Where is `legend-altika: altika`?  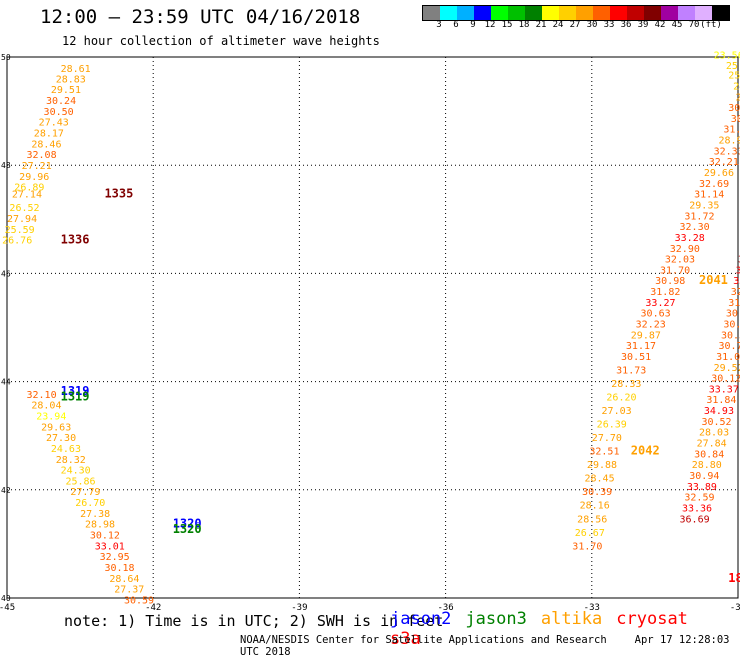
legend-altika: altika is located at coordinates (571, 619).